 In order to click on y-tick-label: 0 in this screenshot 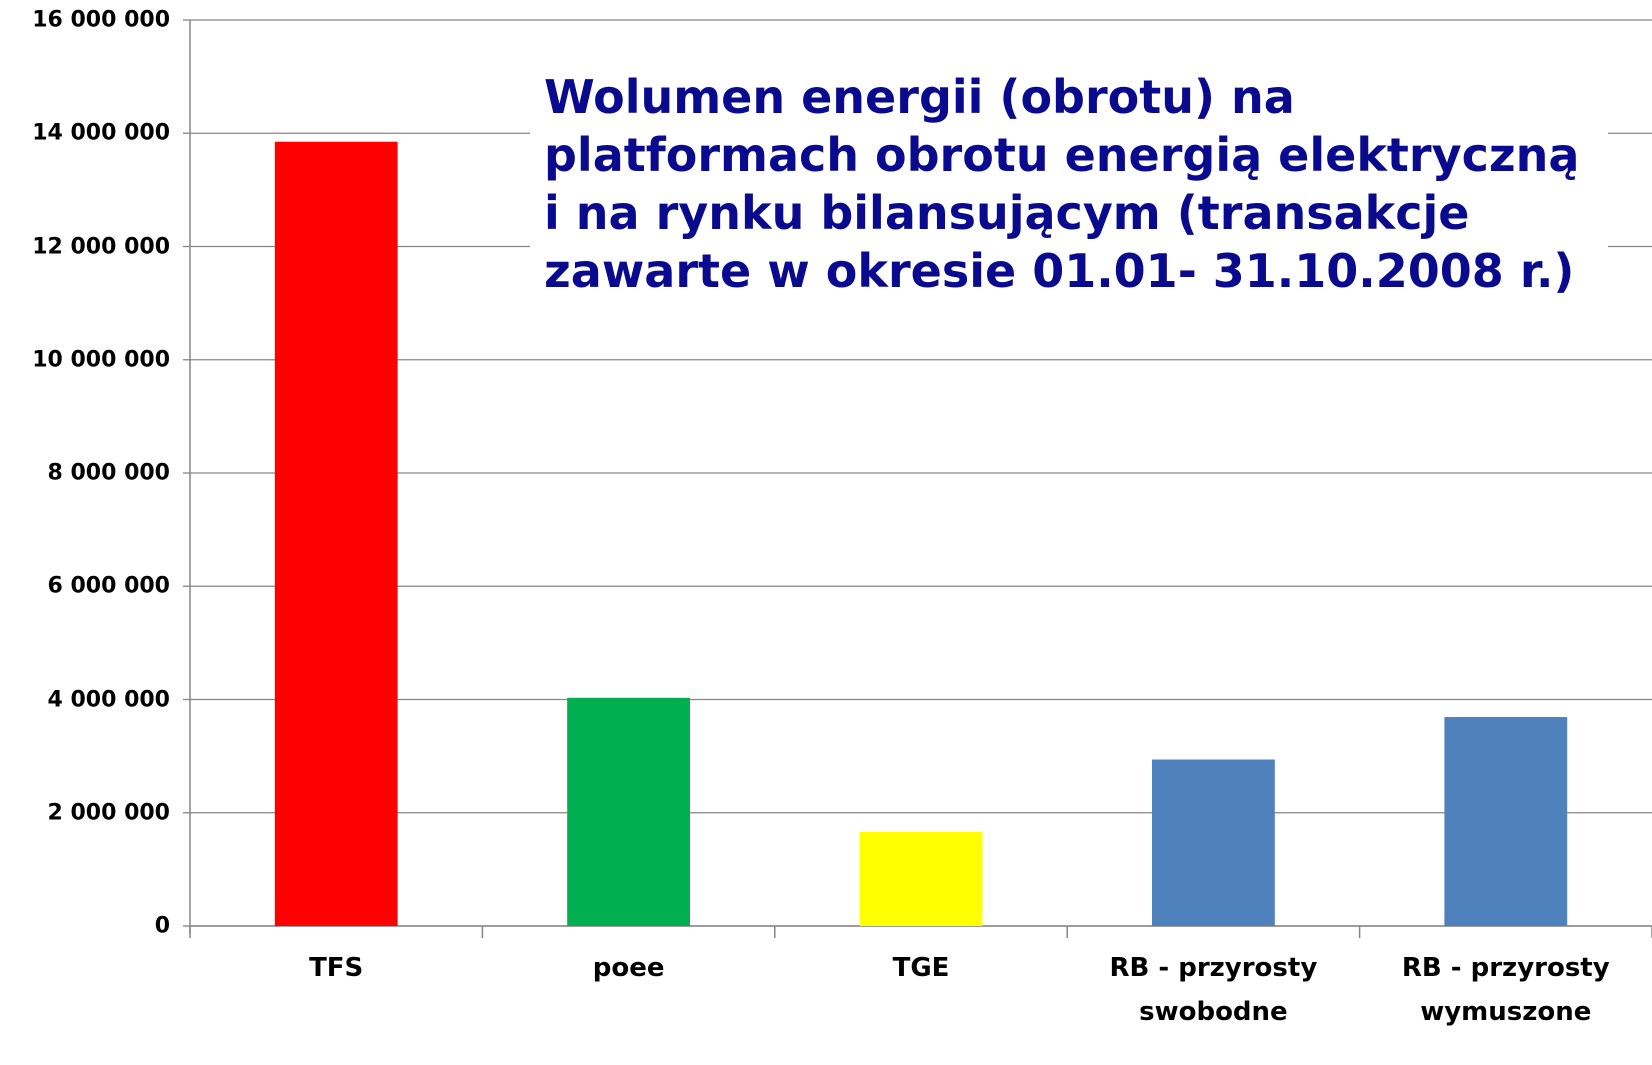, I will do `click(162, 926)`.